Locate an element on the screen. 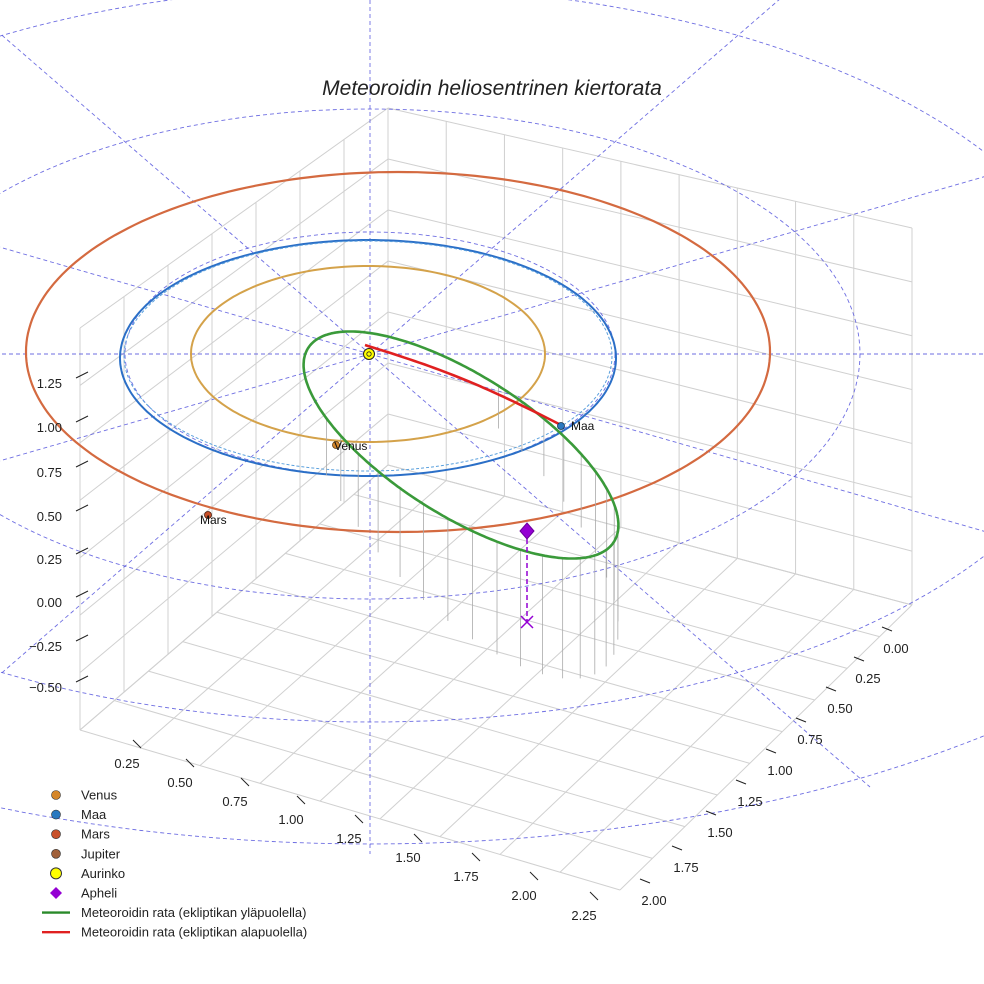 The width and height of the screenshot is (984, 984). legend-item: Aurinko is located at coordinates (87, 873).